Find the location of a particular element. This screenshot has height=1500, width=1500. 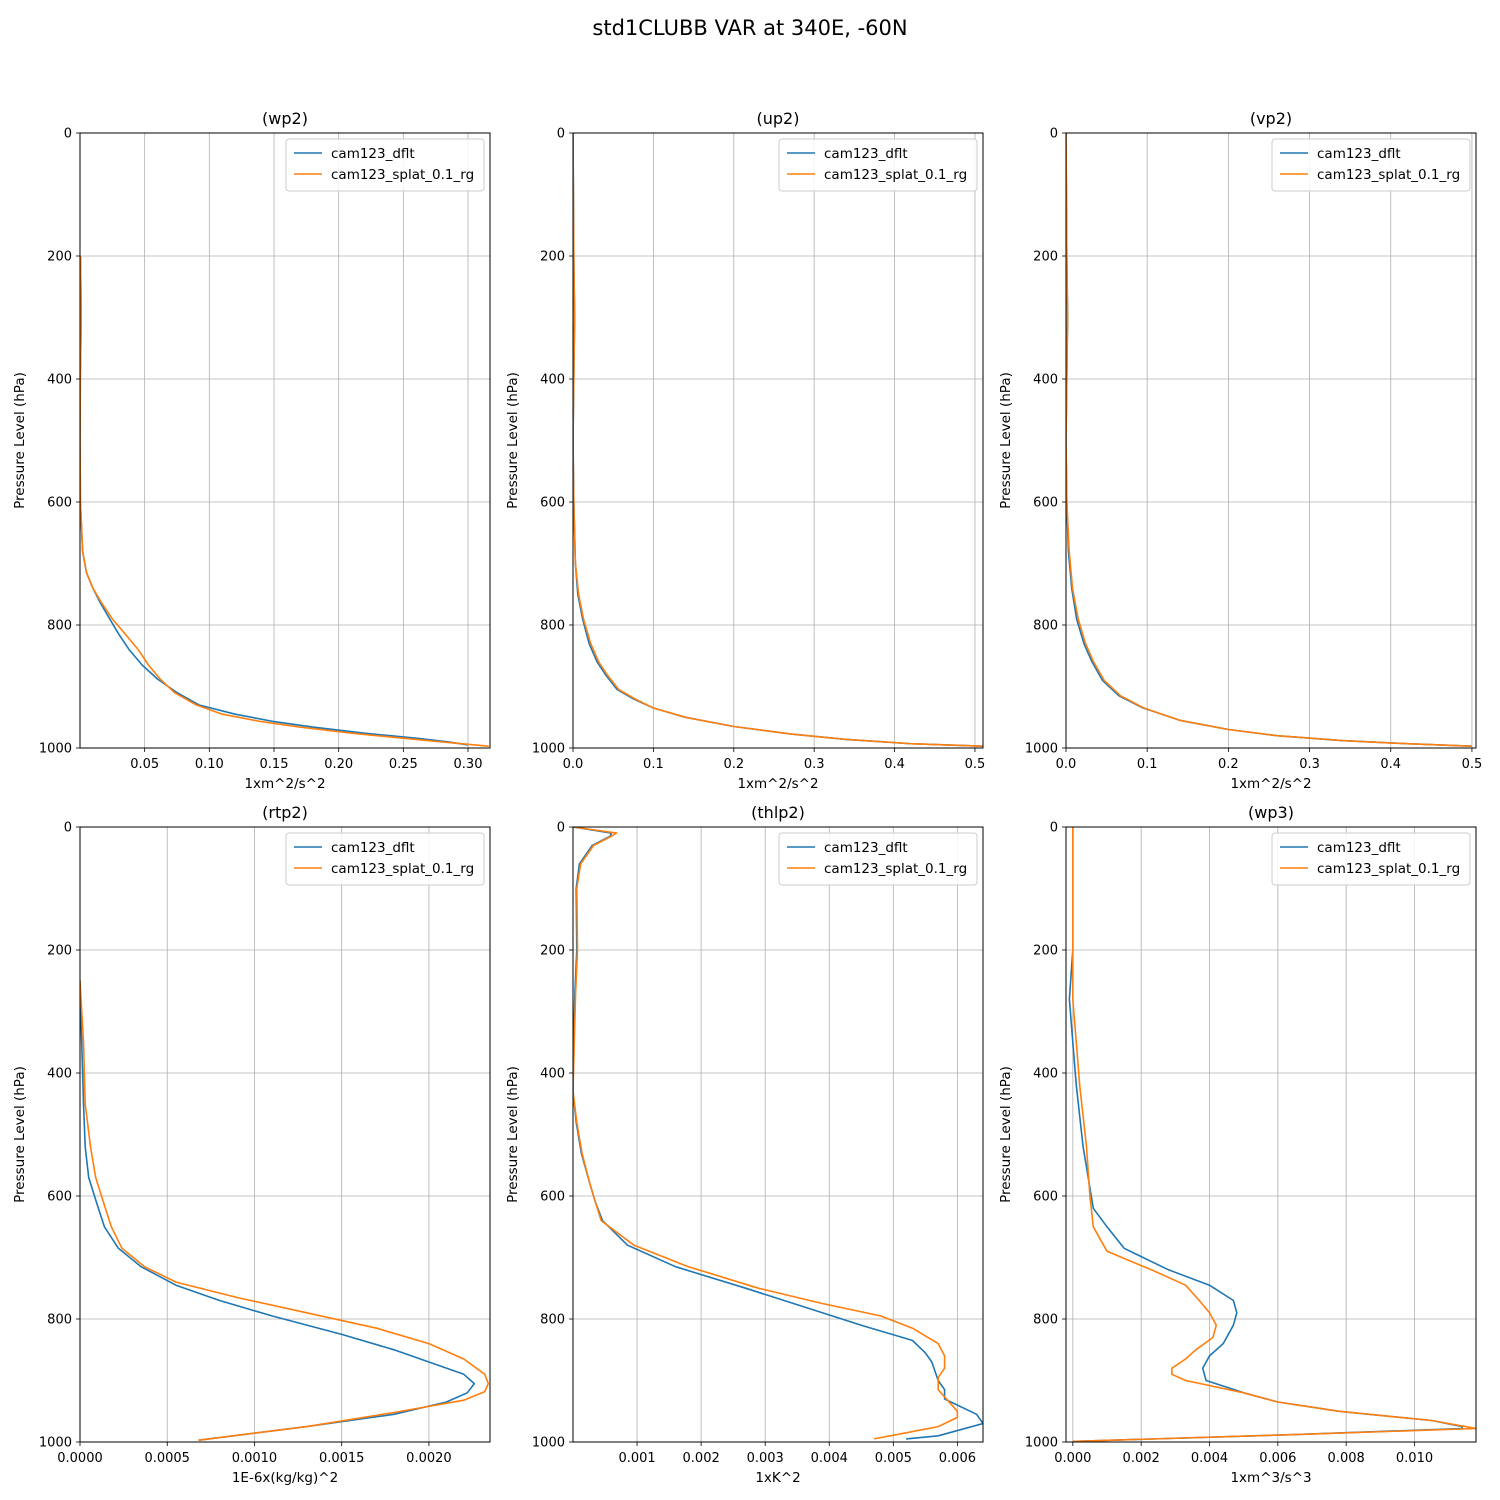

x-tick-label: 0.001 is located at coordinates (636, 1458).